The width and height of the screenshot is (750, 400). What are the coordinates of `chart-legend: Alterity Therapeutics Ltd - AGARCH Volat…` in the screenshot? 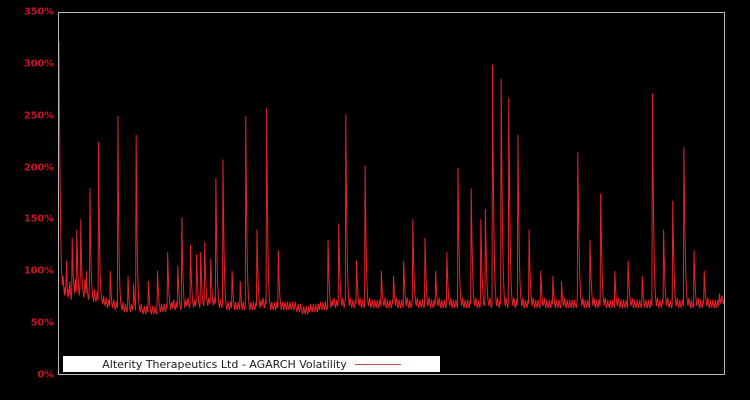 It's located at (251, 364).